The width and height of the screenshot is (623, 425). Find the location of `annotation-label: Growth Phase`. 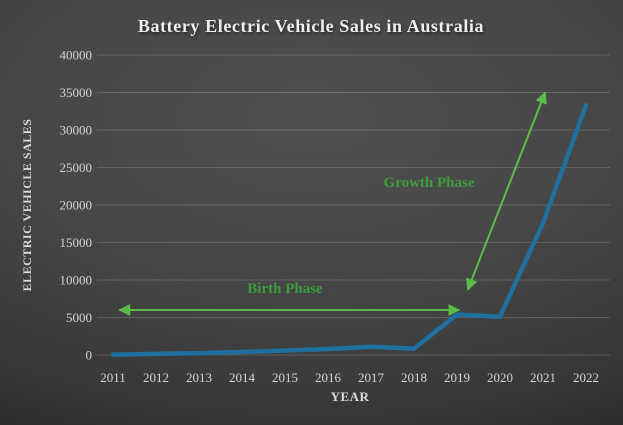

annotation-label: Growth Phase is located at coordinates (429, 183).